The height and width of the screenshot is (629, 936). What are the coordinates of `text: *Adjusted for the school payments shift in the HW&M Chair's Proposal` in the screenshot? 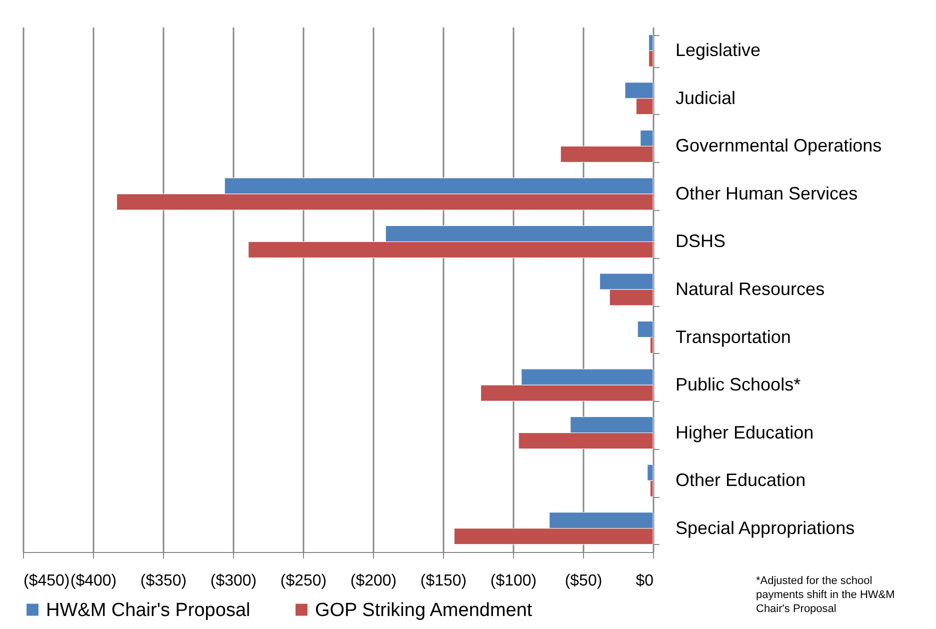 It's located at (825, 595).